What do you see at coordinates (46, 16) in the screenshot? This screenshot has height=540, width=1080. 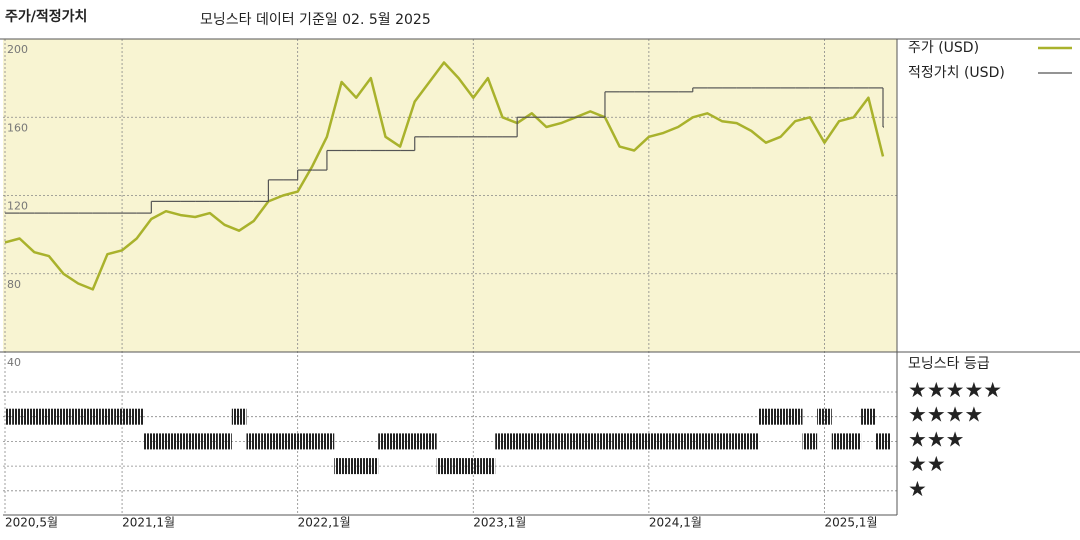 I see `chart-title: 주가/적정가치` at bounding box center [46, 16].